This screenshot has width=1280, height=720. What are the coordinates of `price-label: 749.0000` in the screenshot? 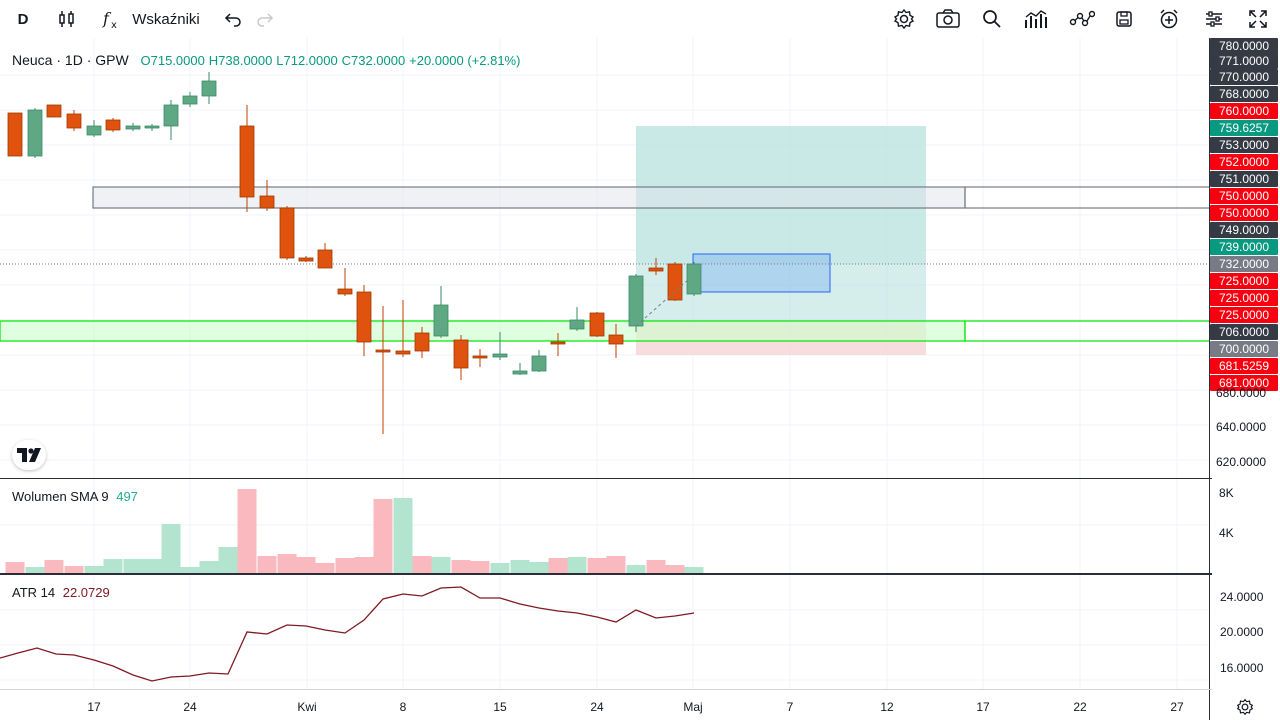 It's located at (1244, 230).